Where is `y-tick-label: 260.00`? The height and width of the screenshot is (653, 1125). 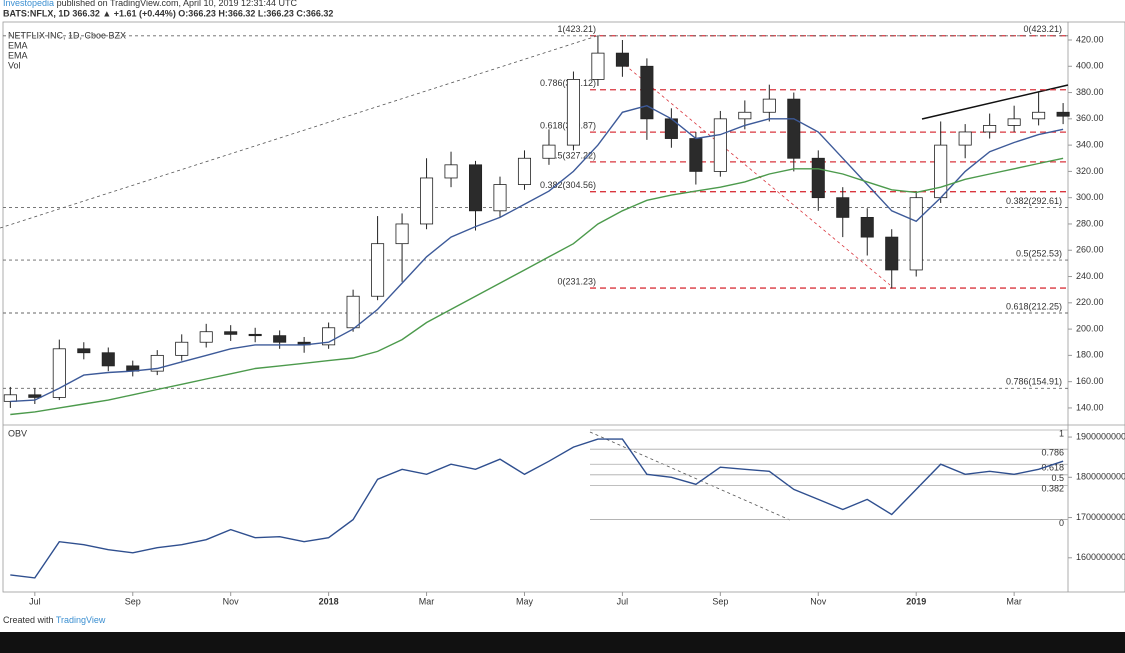 y-tick-label: 260.00 is located at coordinates (1090, 250).